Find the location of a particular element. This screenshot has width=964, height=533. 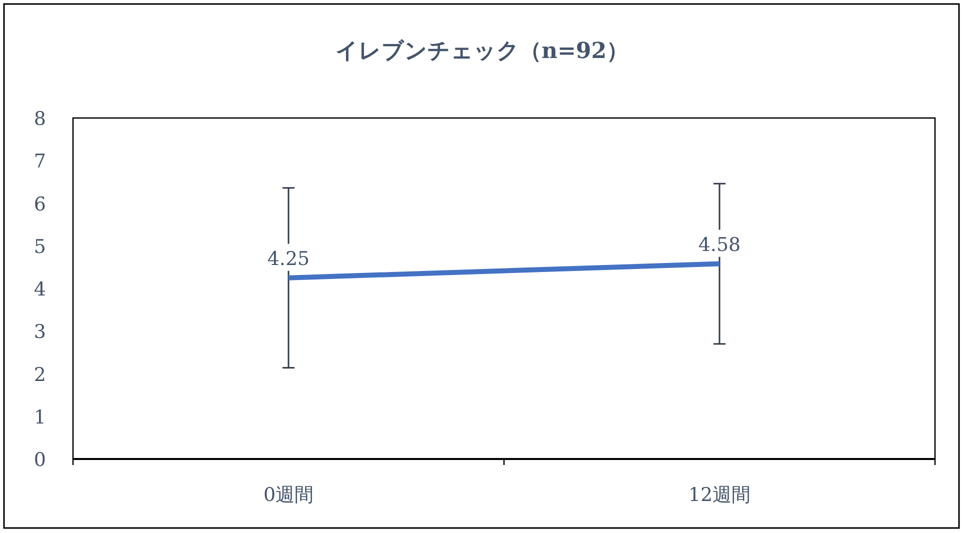

y-tick-label: 5 is located at coordinates (40, 247).